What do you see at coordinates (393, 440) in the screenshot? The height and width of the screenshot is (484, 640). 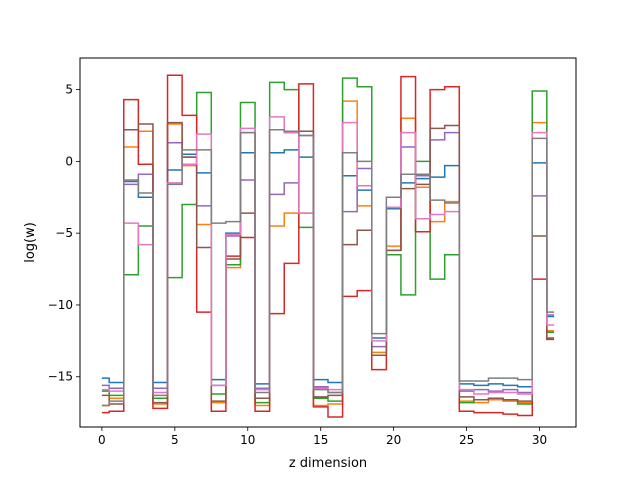 I see `x-tick-label: 20` at bounding box center [393, 440].